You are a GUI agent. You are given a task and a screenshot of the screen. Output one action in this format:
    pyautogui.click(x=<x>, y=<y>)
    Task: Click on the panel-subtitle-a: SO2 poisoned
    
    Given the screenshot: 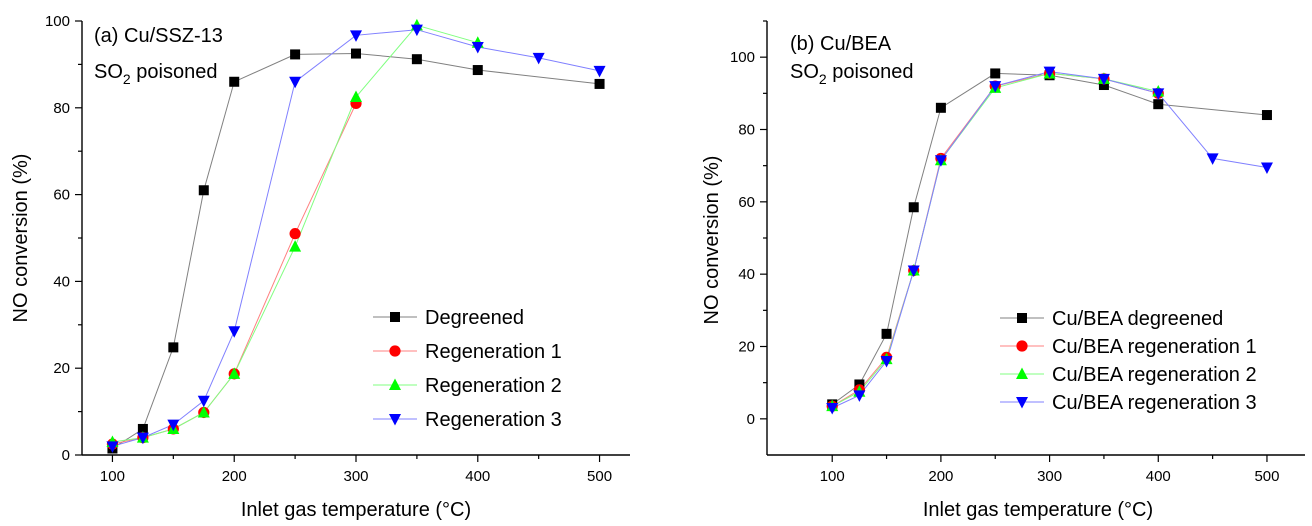 What is the action you would take?
    pyautogui.click(x=155, y=74)
    